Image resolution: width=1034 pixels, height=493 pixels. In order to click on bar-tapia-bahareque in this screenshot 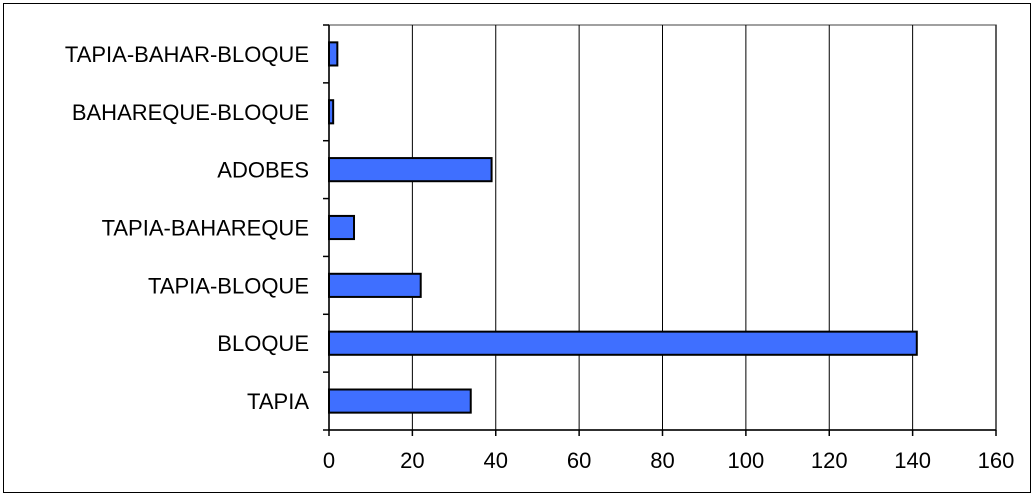, I will do `click(342, 227)`.